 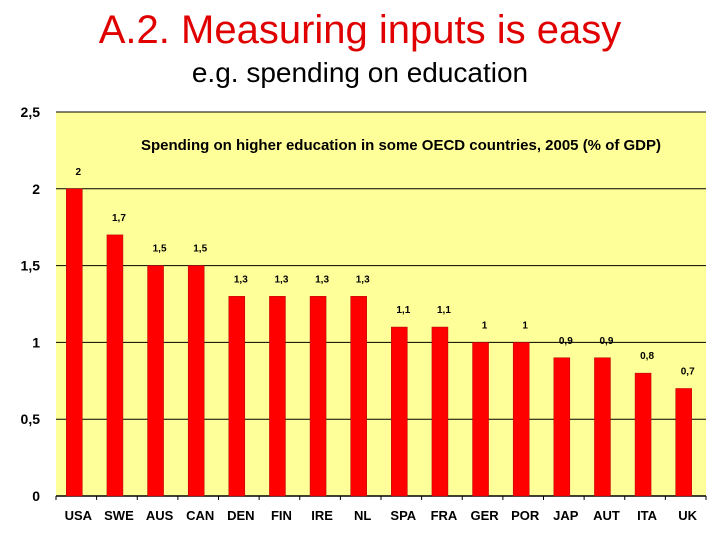 I want to click on data-label: 1,7, so click(x=119, y=218).